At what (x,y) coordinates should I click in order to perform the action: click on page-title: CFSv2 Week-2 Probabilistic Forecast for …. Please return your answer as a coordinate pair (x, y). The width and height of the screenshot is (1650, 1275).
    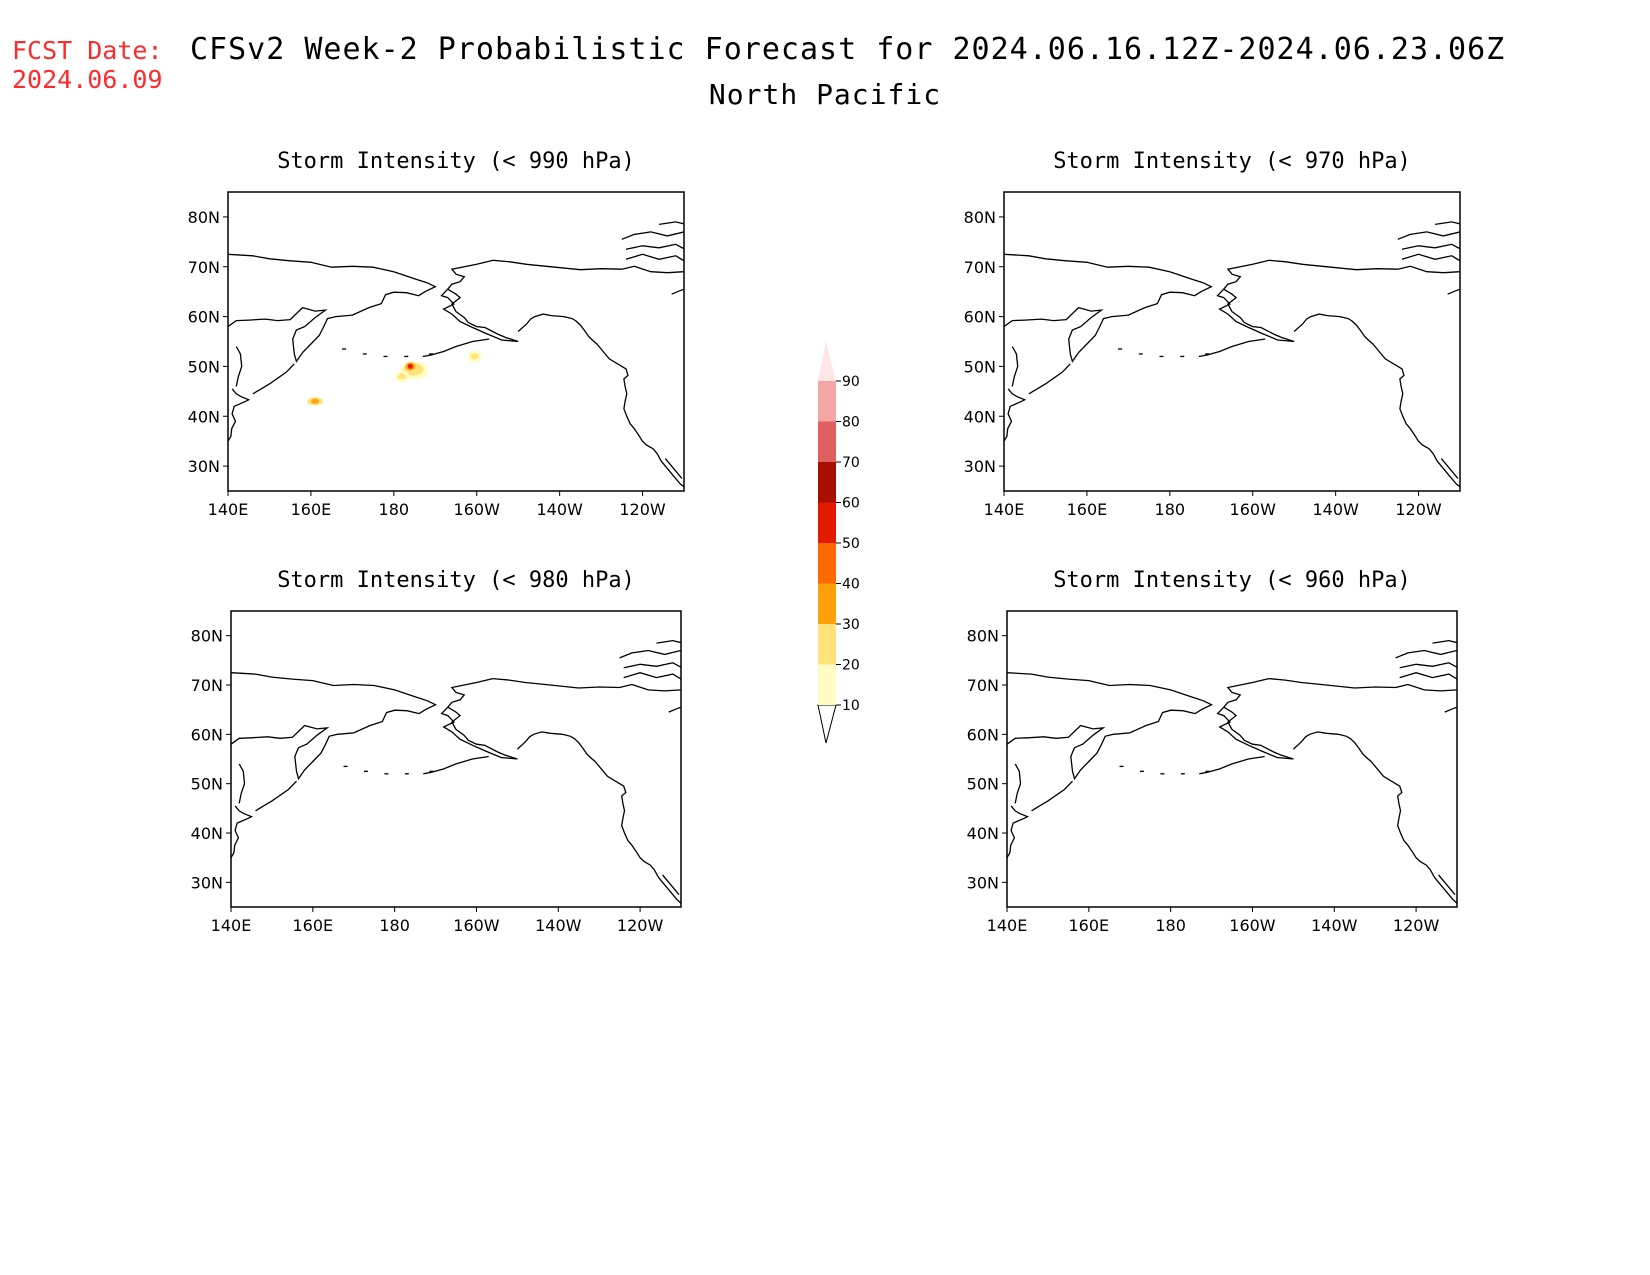
    Looking at the image, I should click on (848, 49).